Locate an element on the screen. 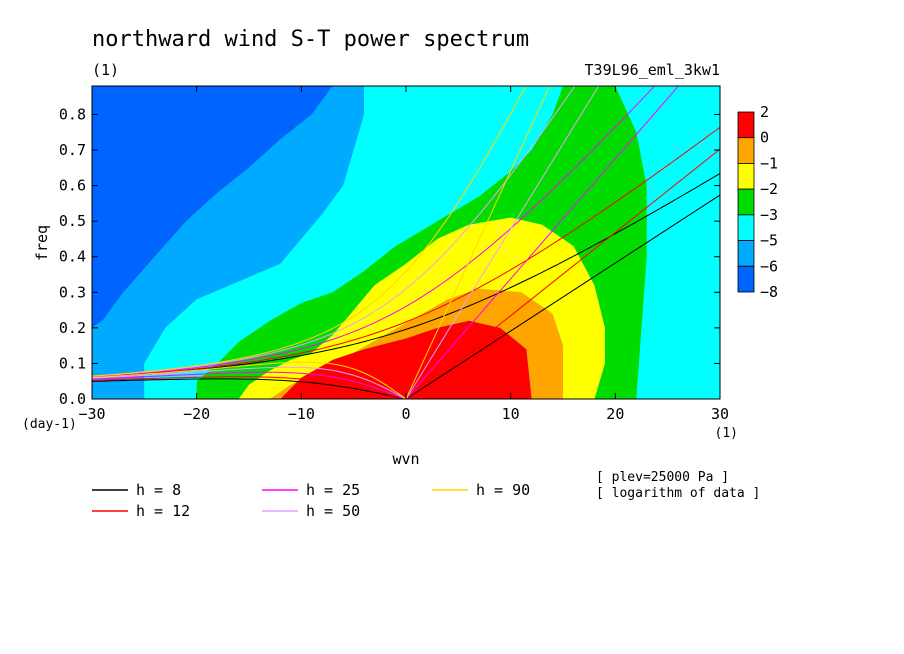 This screenshot has width=904, height=654. legend: h = 8 h = 12 h = 25 h = 50 h = 90 is located at coordinates (311, 500).